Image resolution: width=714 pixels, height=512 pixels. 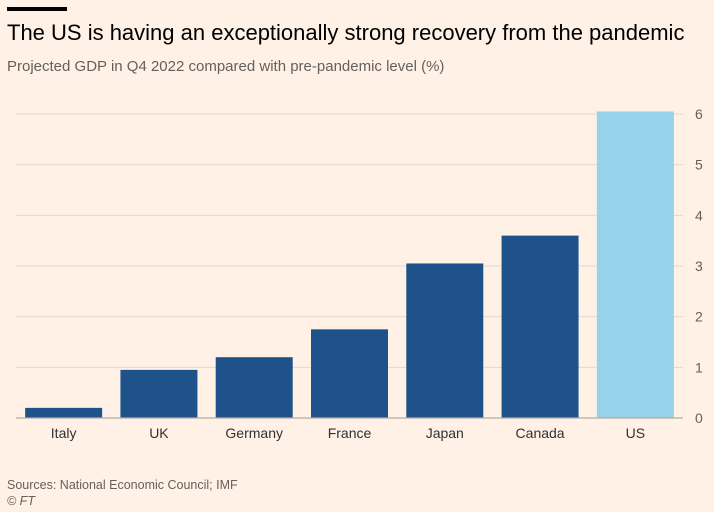 I want to click on x-tick-label: Canada, so click(x=540, y=433).